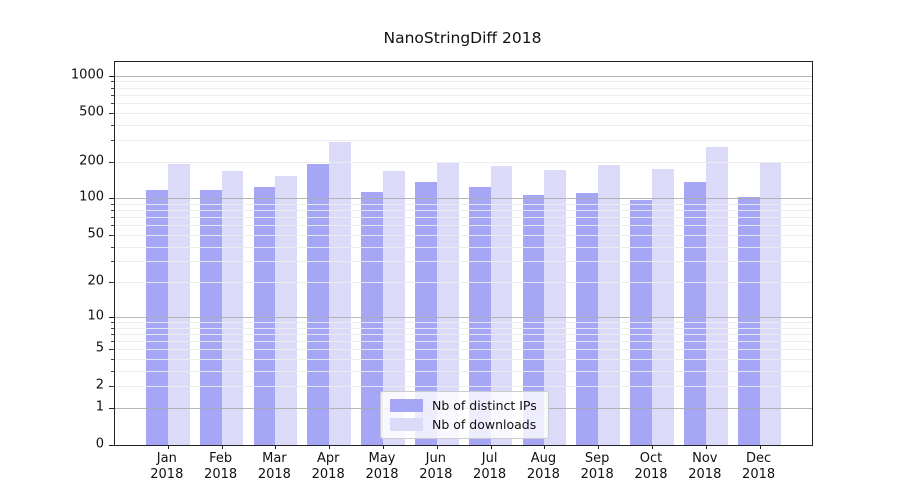 Image resolution: width=900 pixels, height=500 pixels. Describe the element at coordinates (406, 405) in the screenshot. I see `legend-swatch-distinct-ips` at that location.